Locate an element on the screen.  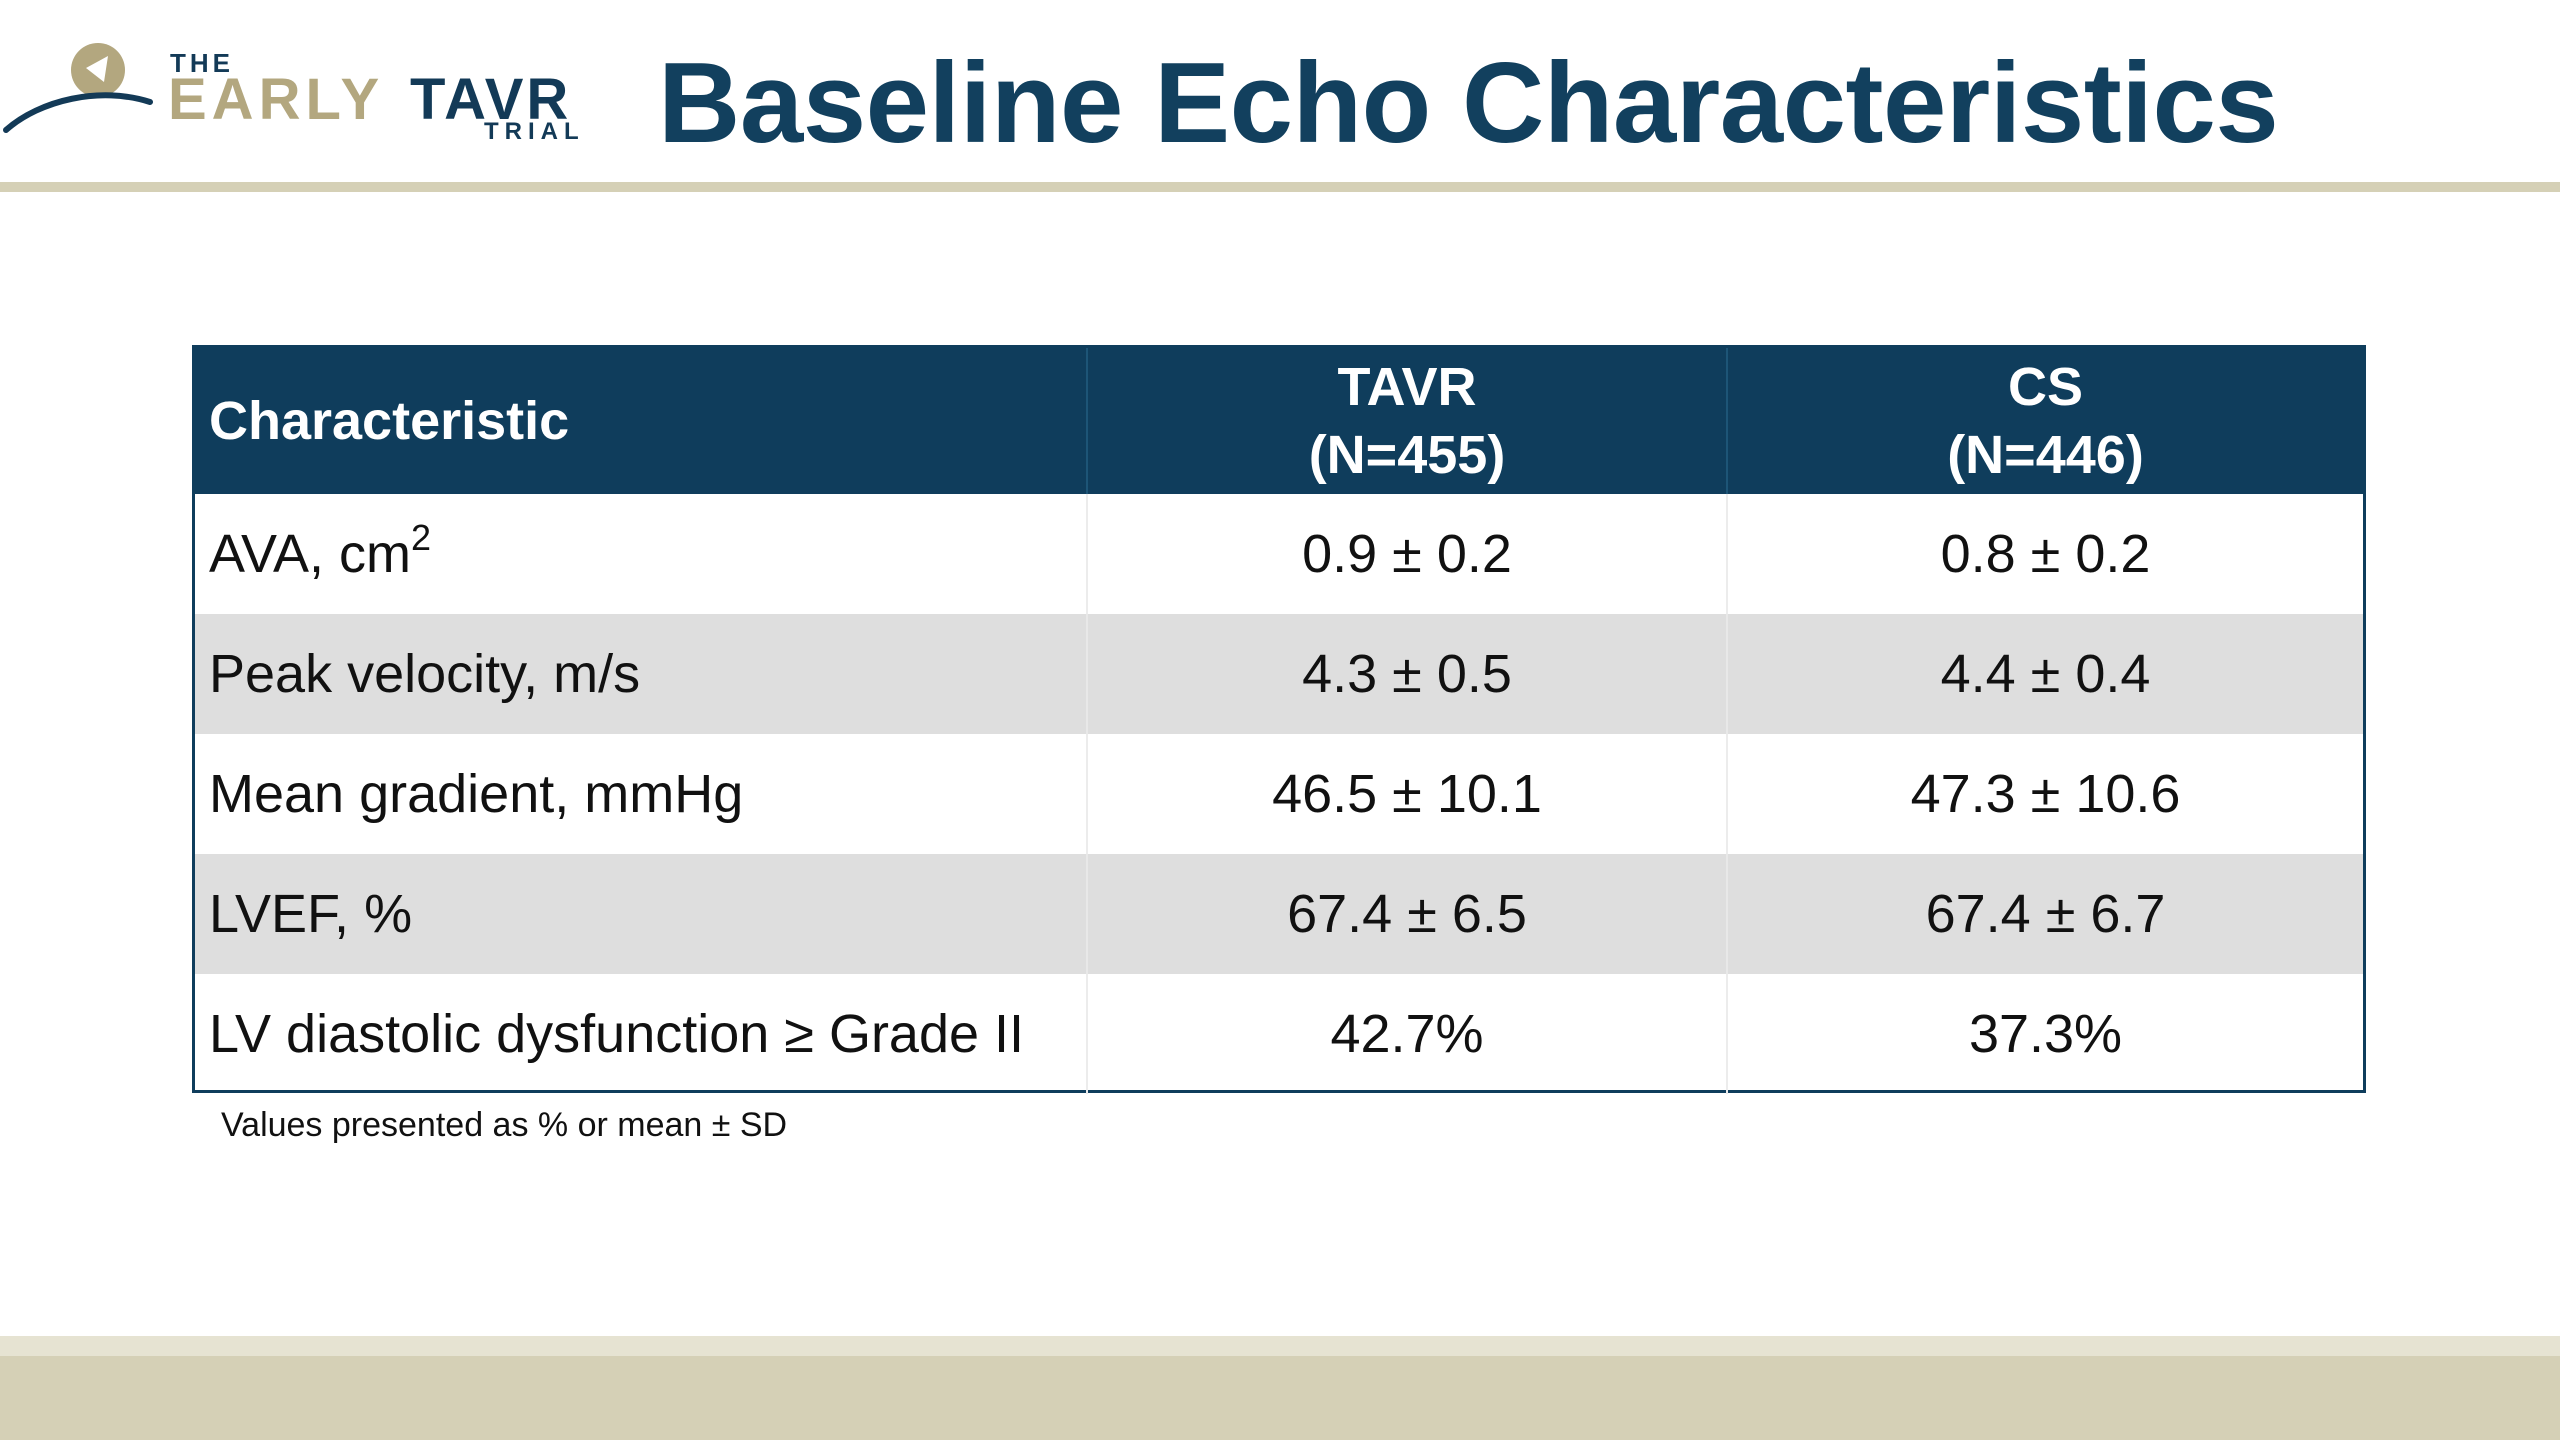
page-title: Baseline Echo Characteristics is located at coordinates (1468, 103).